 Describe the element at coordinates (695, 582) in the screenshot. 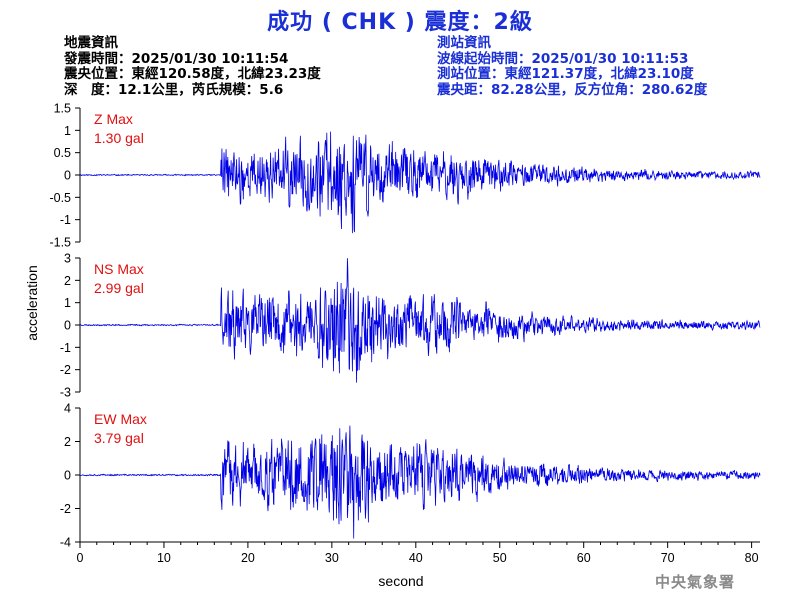

I see `agency-watermark: 中央氣象署` at that location.